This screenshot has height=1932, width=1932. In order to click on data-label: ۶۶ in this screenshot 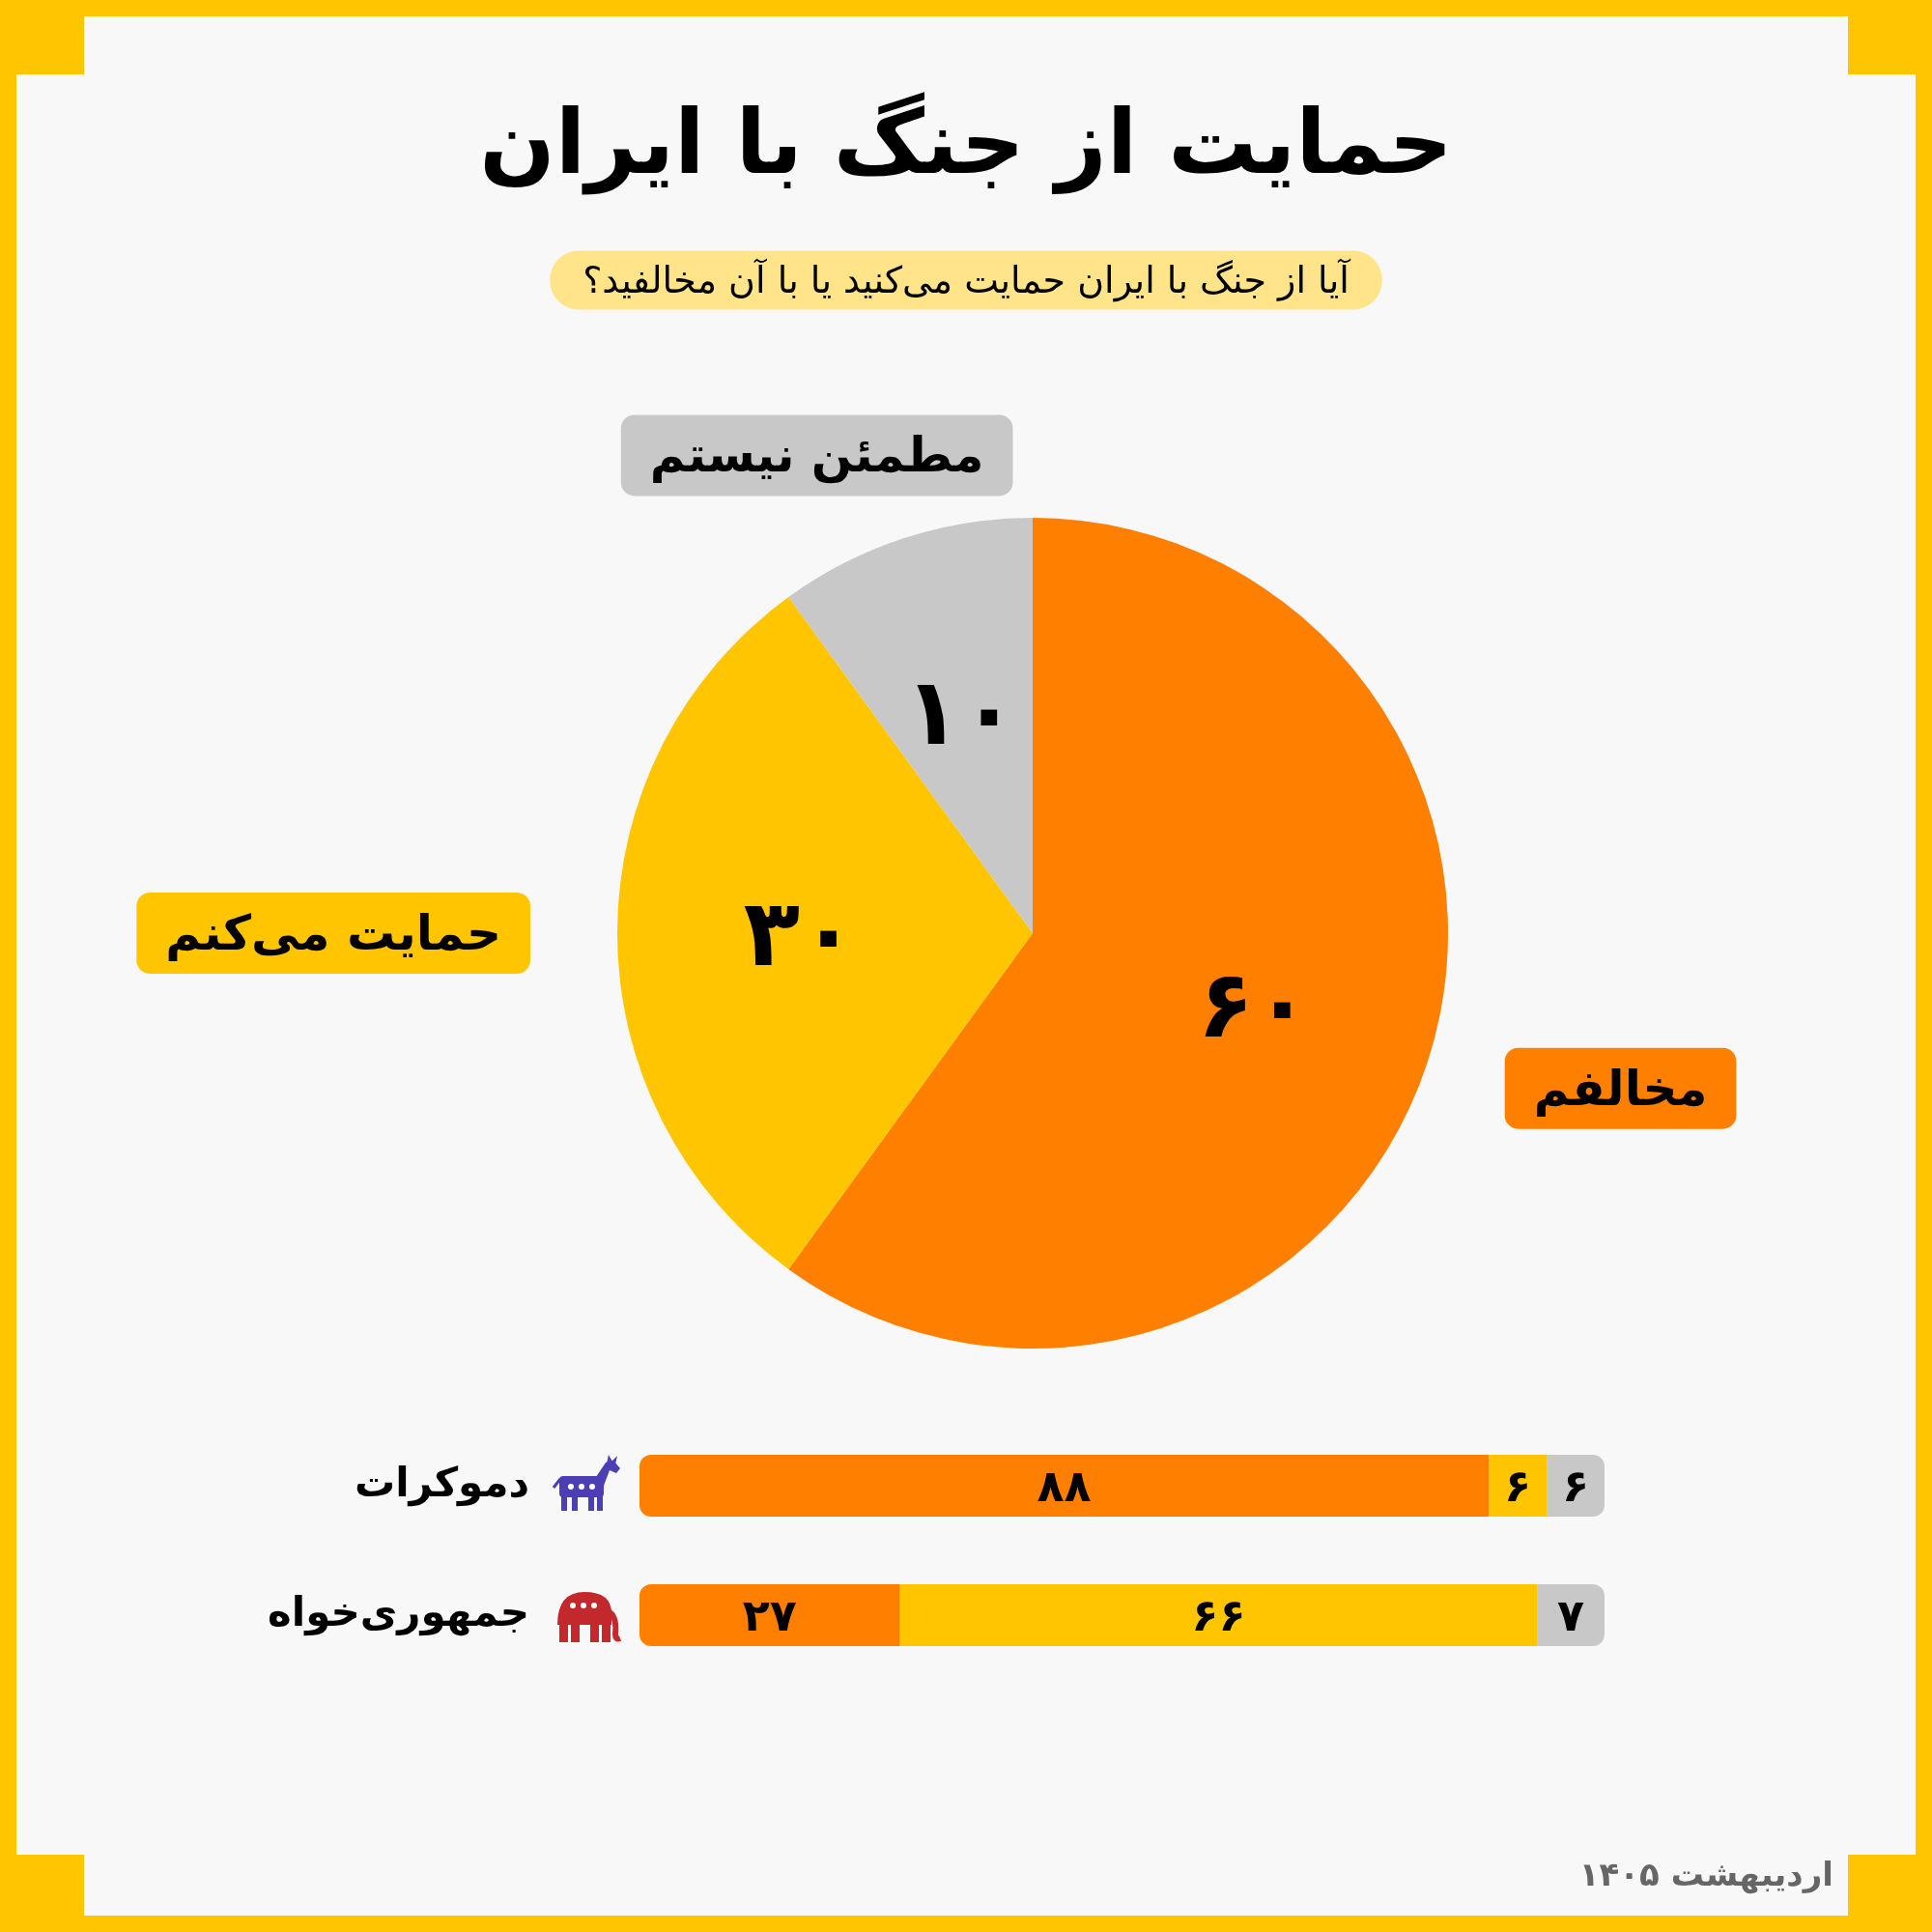, I will do `click(1218, 1615)`.